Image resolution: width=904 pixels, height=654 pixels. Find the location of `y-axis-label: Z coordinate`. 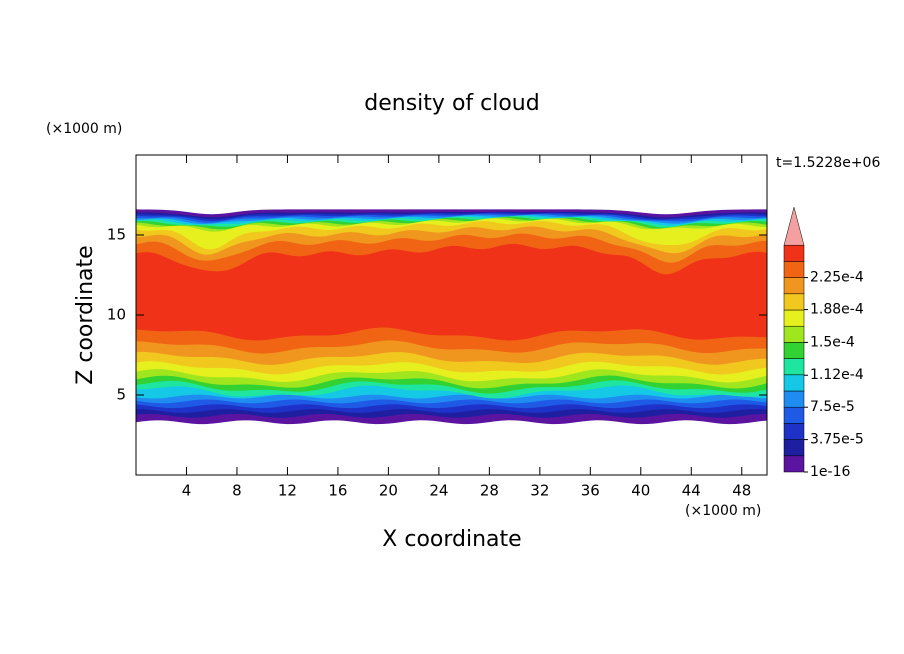

y-axis-label: Z coordinate is located at coordinates (85, 314).